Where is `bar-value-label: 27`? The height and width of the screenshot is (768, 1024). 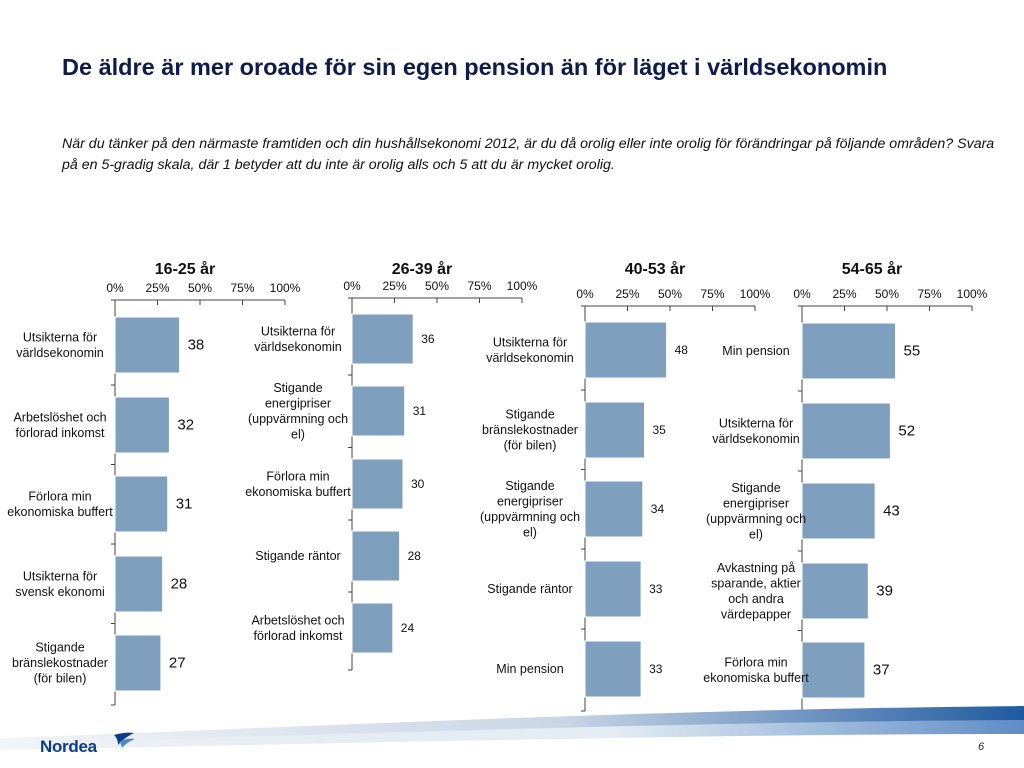 bar-value-label: 27 is located at coordinates (177, 663).